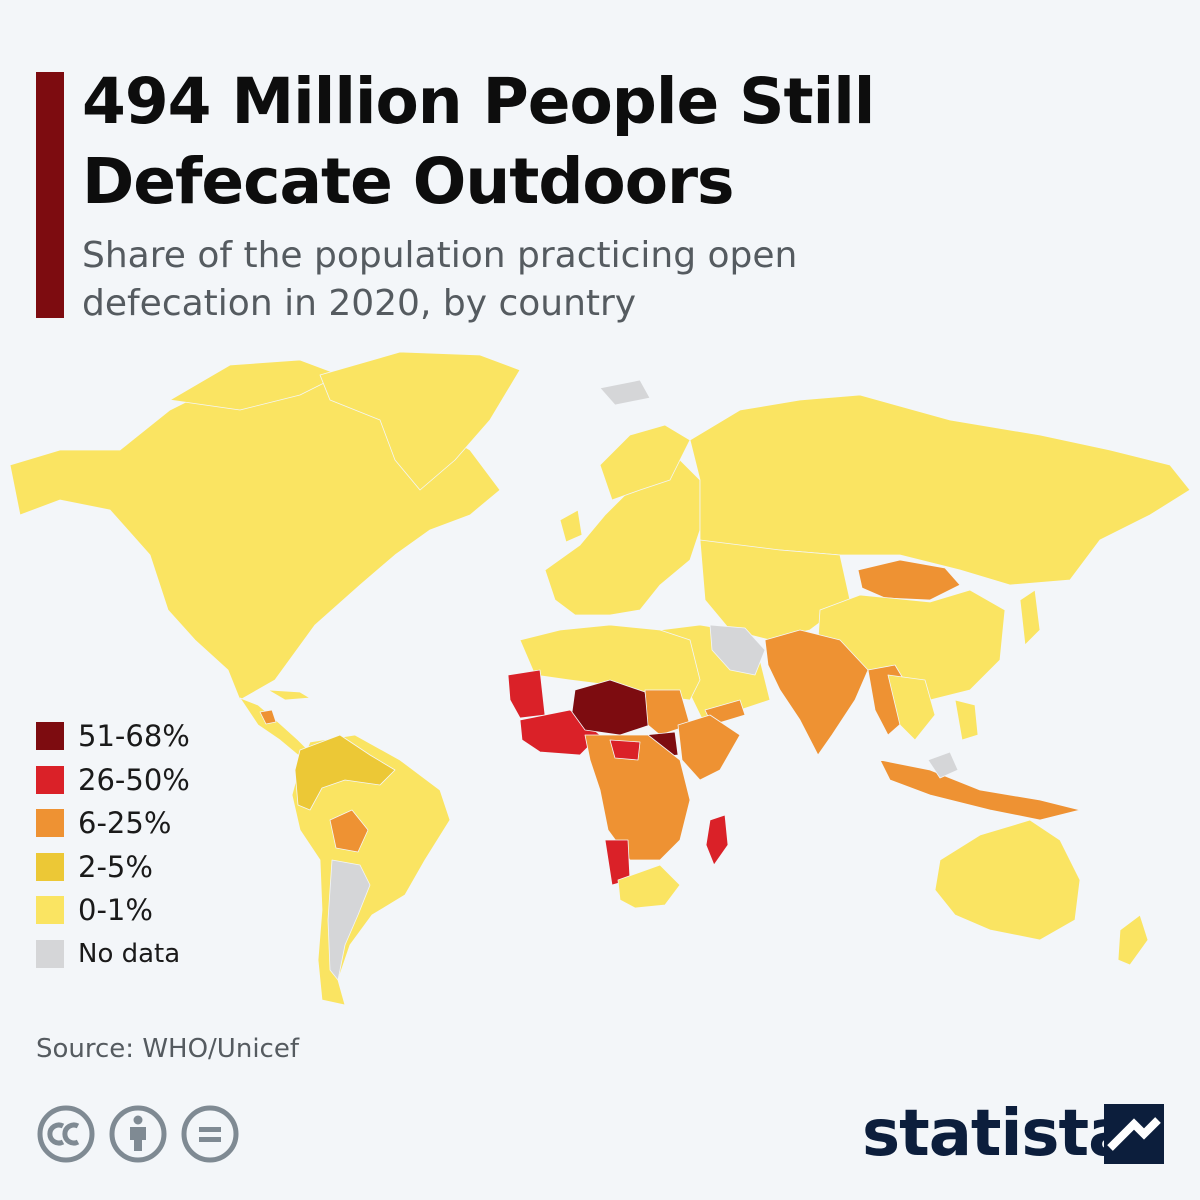 The image size is (1200, 1200). Describe the element at coordinates (1030, 617) in the screenshot. I see `region-japan` at that location.